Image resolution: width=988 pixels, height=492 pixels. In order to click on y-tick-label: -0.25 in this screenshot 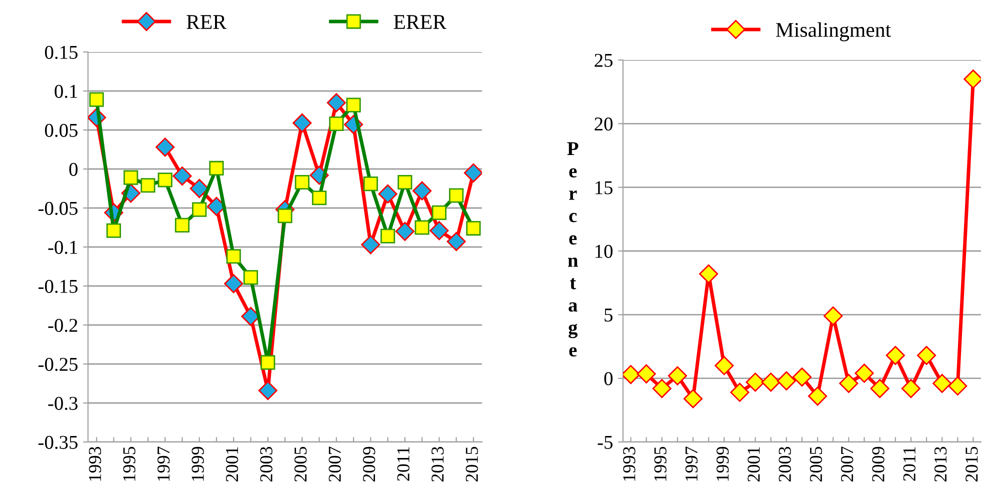, I will do `click(58, 365)`.